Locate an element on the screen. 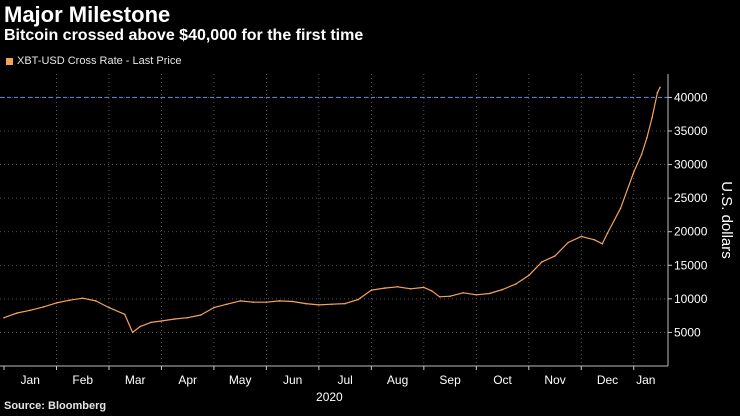  x-tick-label: Aug is located at coordinates (397, 380).